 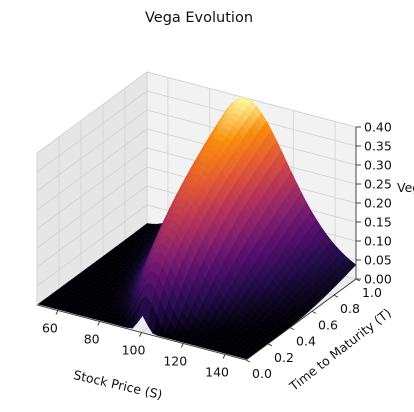 I want to click on y-tick-label: 0.6, so click(x=328, y=324).